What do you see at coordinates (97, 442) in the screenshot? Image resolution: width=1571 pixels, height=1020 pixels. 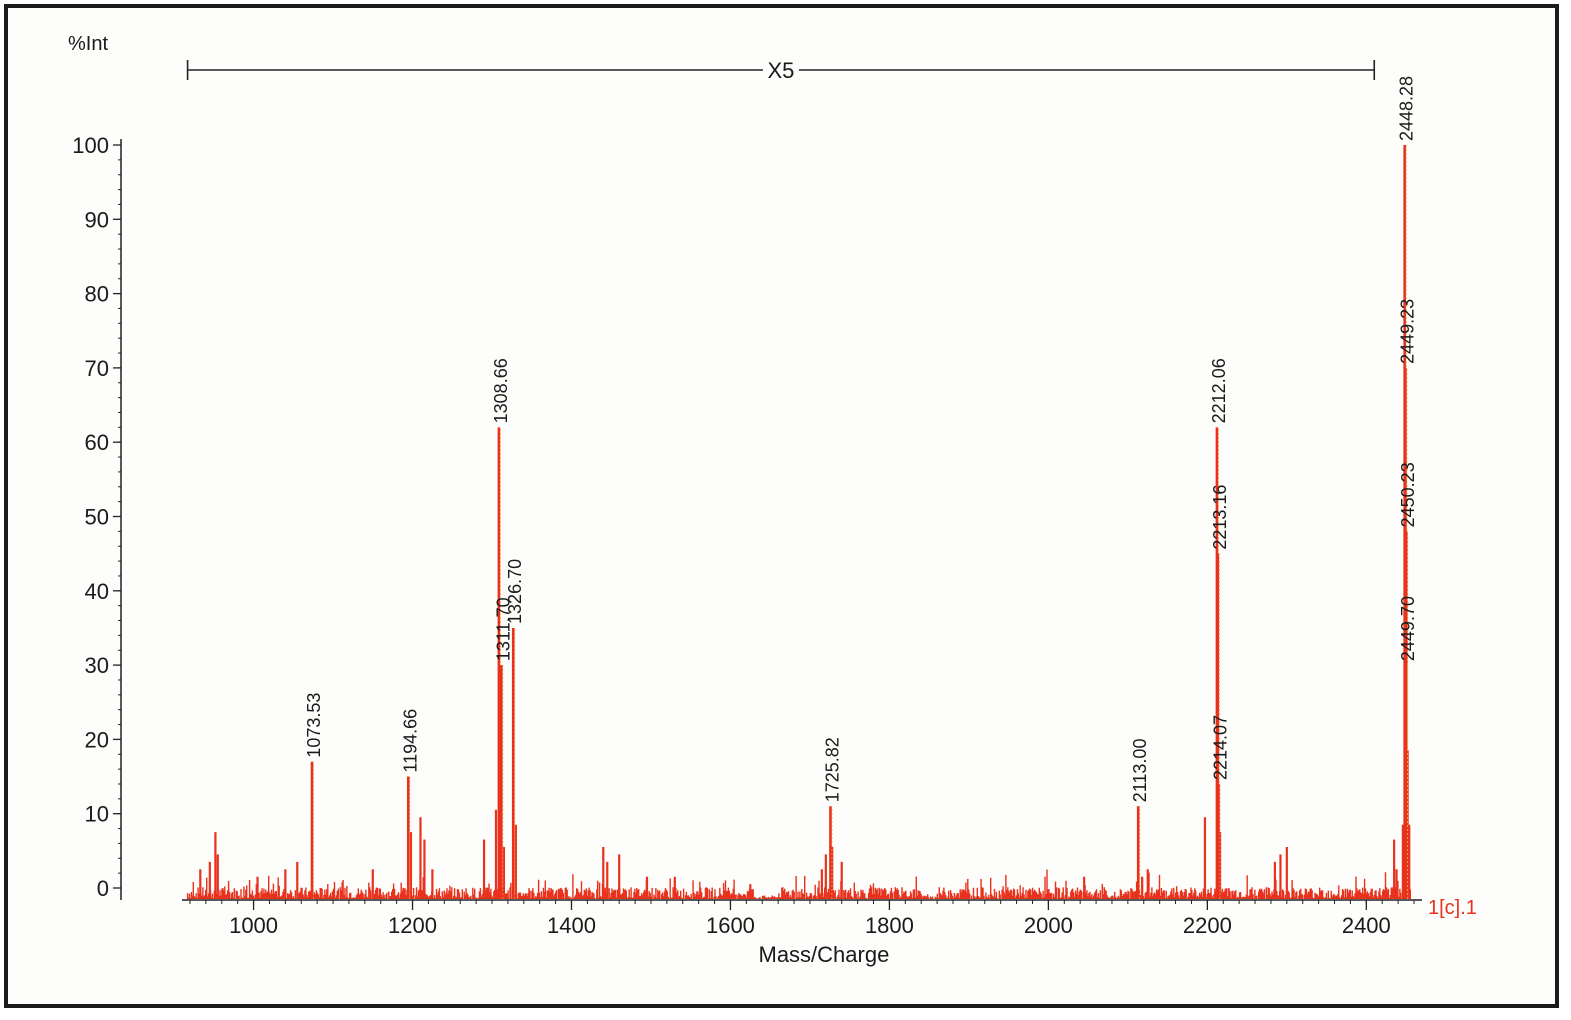 I see `y-tick-label: 60` at bounding box center [97, 442].